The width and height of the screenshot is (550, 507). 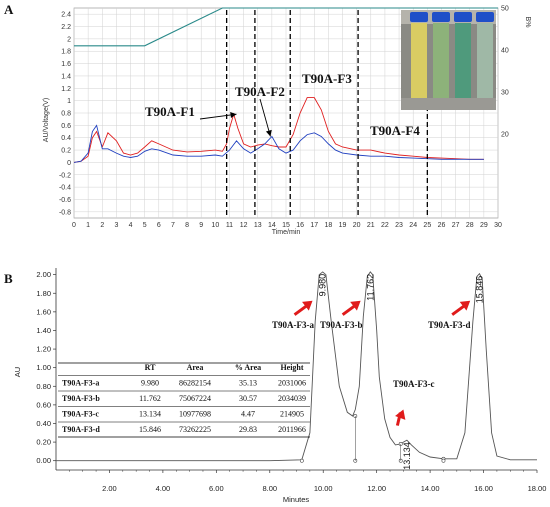 I want to click on panel-a-x-tick-label: 8, so click(x=187, y=225).